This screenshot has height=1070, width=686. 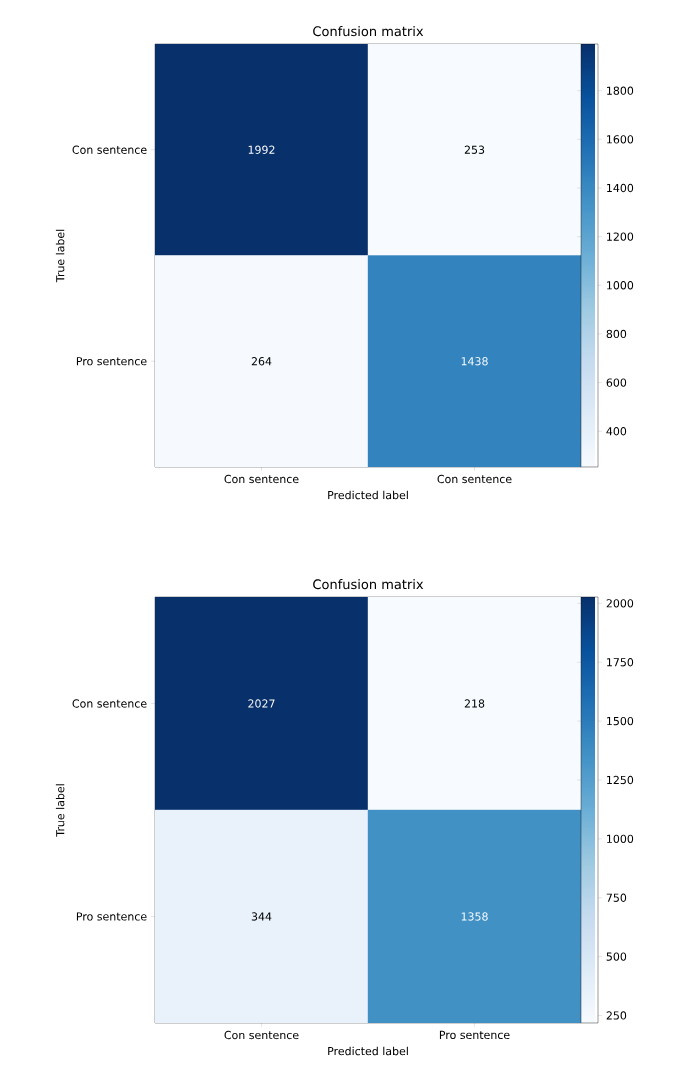 What do you see at coordinates (620, 780) in the screenshot?
I see `color-bar-label: 1250` at bounding box center [620, 780].